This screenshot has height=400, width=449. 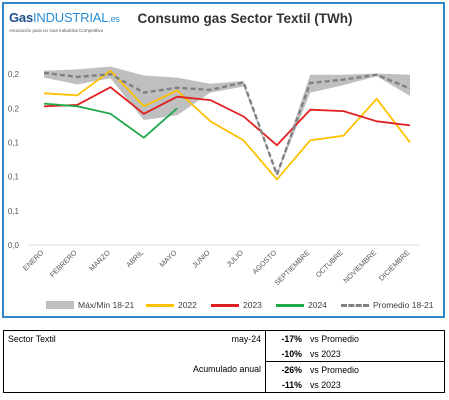 What do you see at coordinates (187, 305) in the screenshot?
I see `legend-label-2022: 2022` at bounding box center [187, 305].